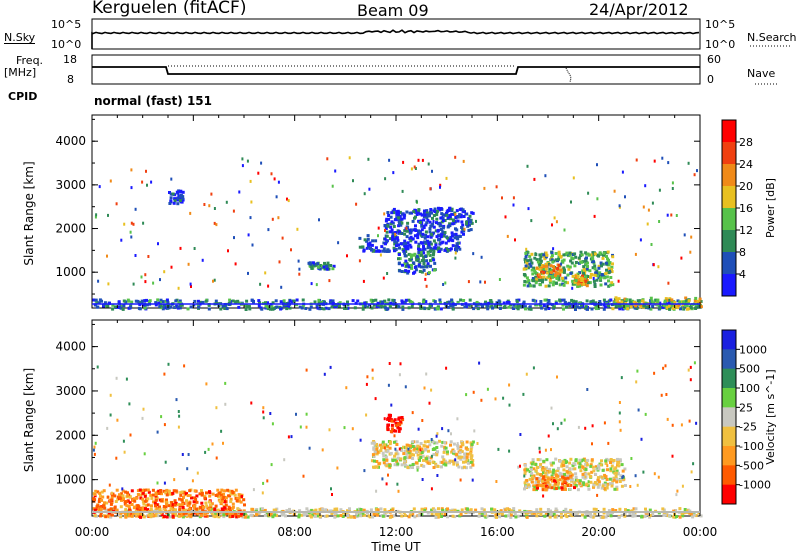 This screenshot has height=554, width=800. I want to click on nave-dip, so click(568, 75).